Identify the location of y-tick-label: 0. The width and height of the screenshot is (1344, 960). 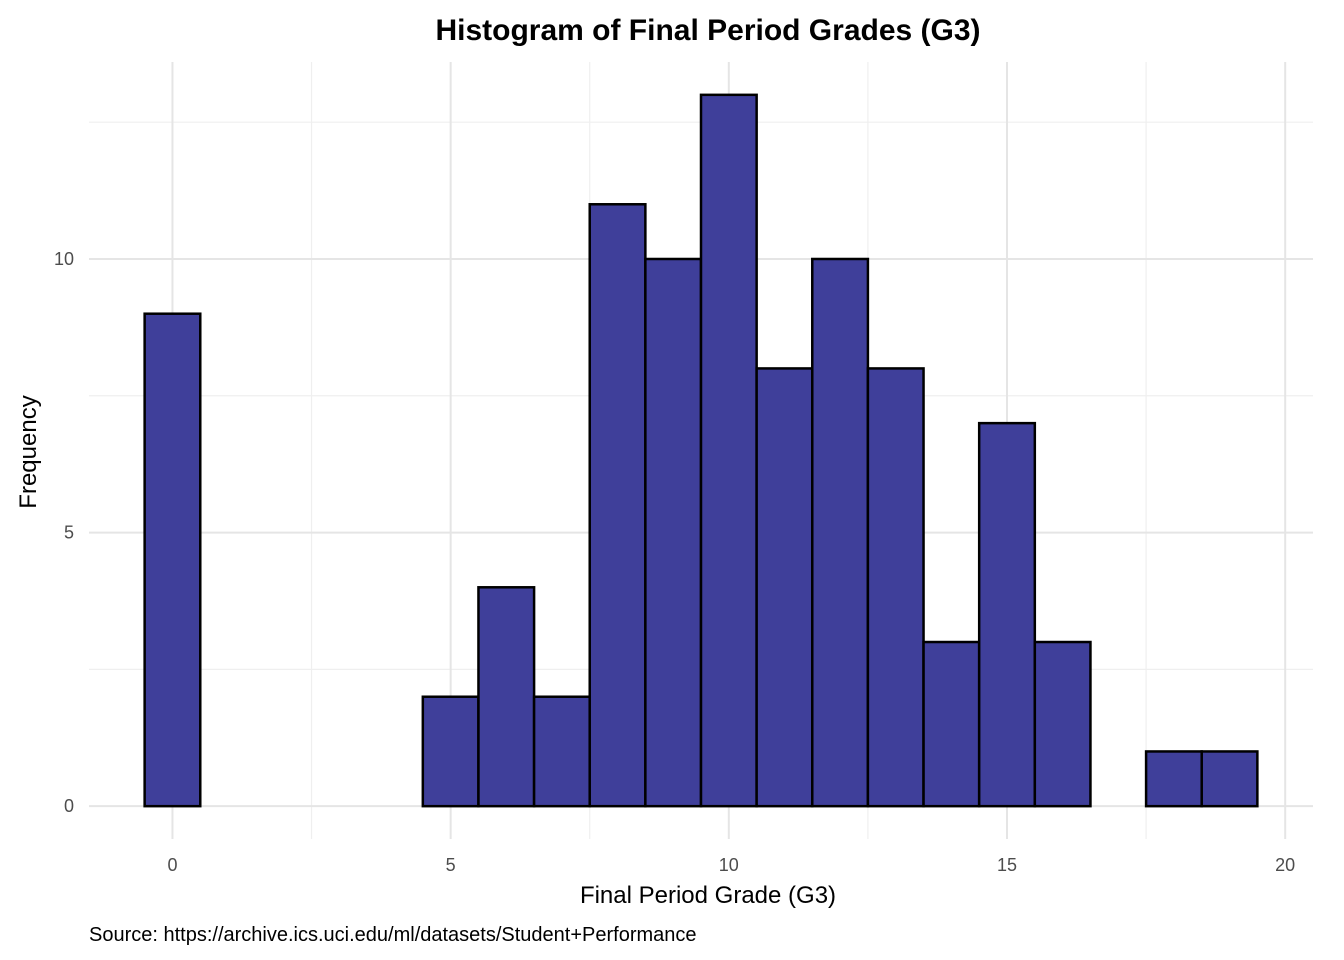
(69, 806).